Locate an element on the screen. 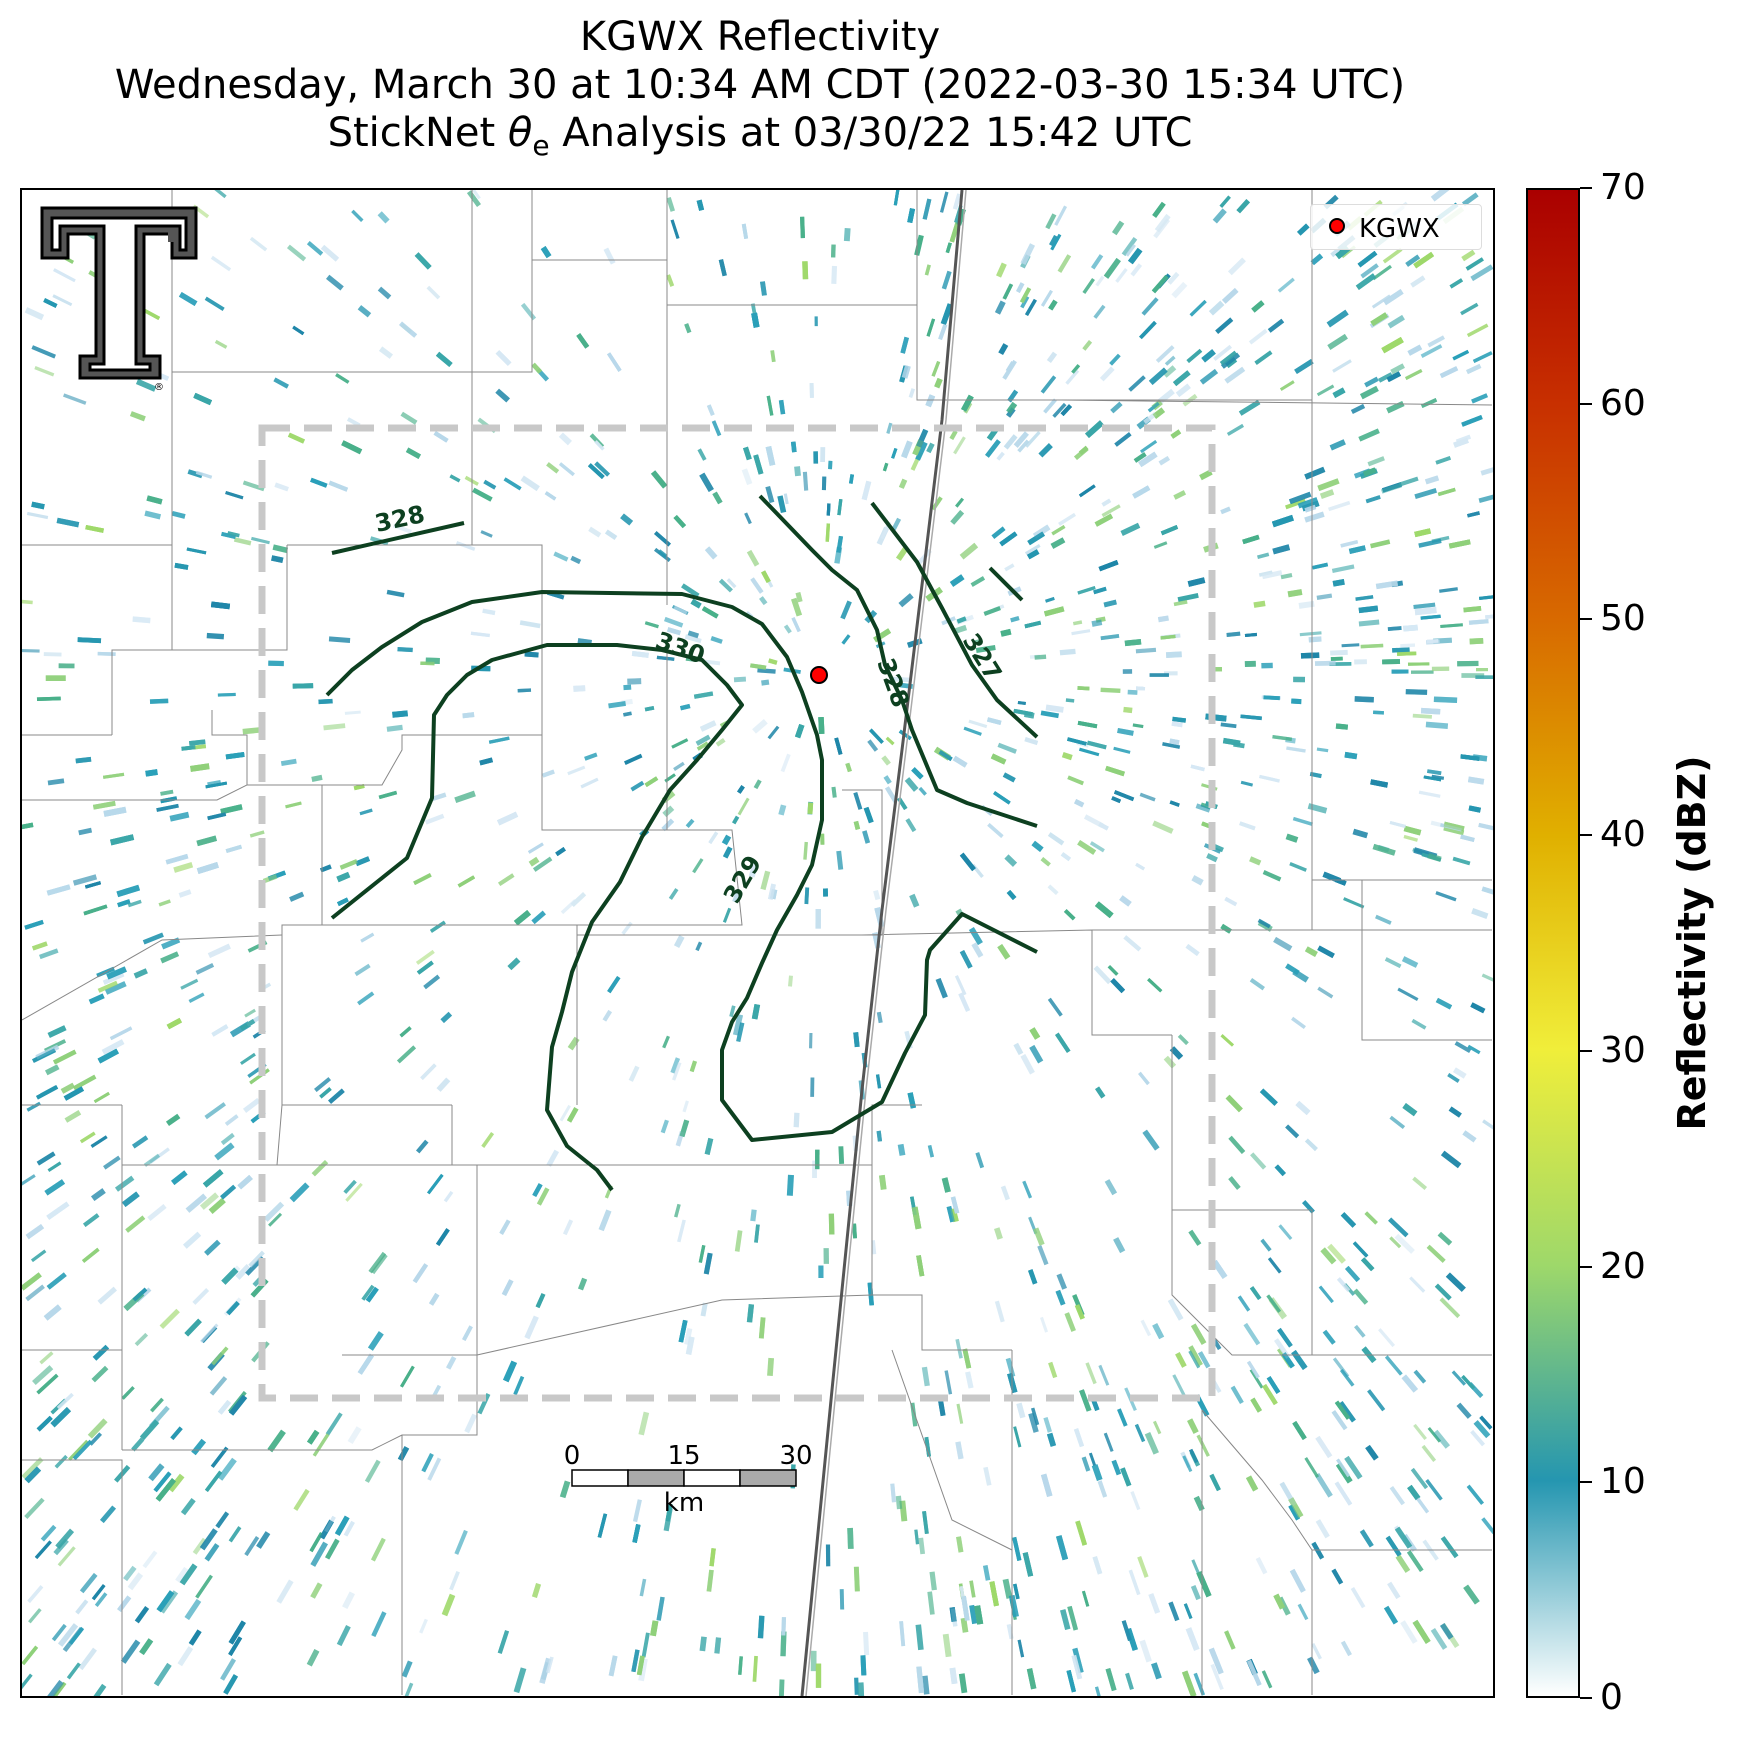 This screenshot has width=1738, height=1743. colorbar is located at coordinates (1553, 943).